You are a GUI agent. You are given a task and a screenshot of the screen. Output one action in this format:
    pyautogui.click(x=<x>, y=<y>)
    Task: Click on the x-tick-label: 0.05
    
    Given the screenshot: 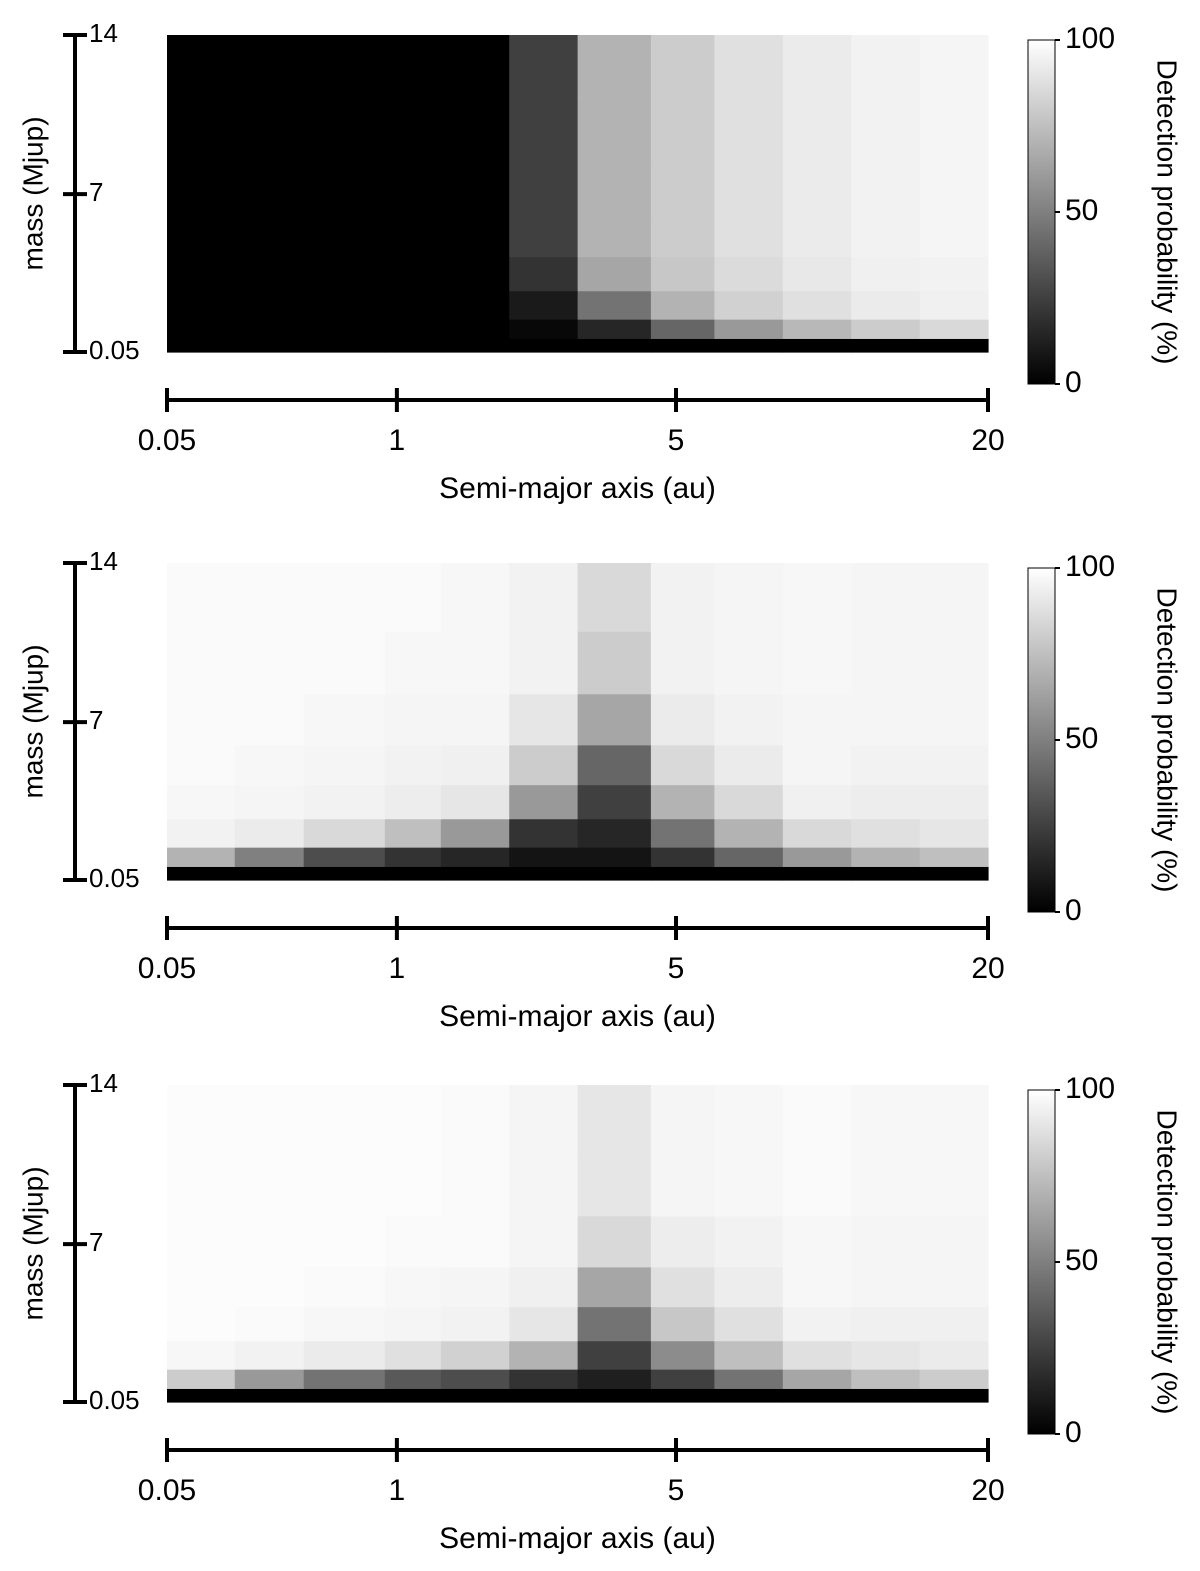 What is the action you would take?
    pyautogui.click(x=167, y=968)
    